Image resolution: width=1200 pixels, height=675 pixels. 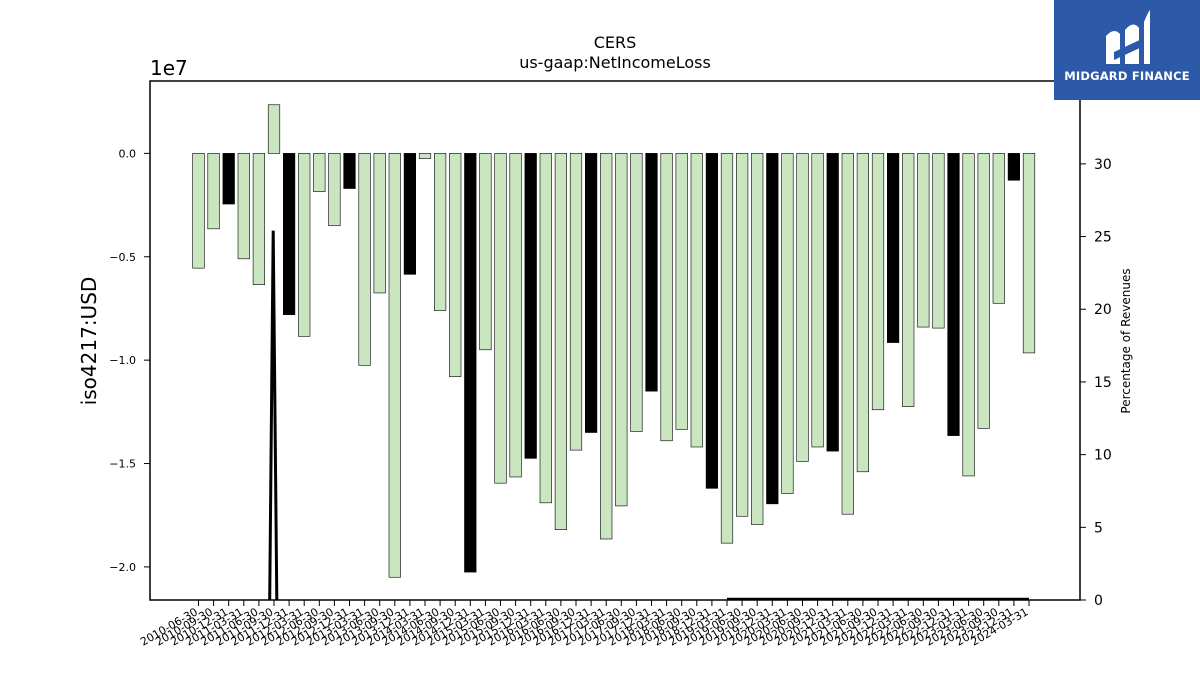 I want to click on y2-axis-ticks: 05101520253035, so click(x=1096, y=346).